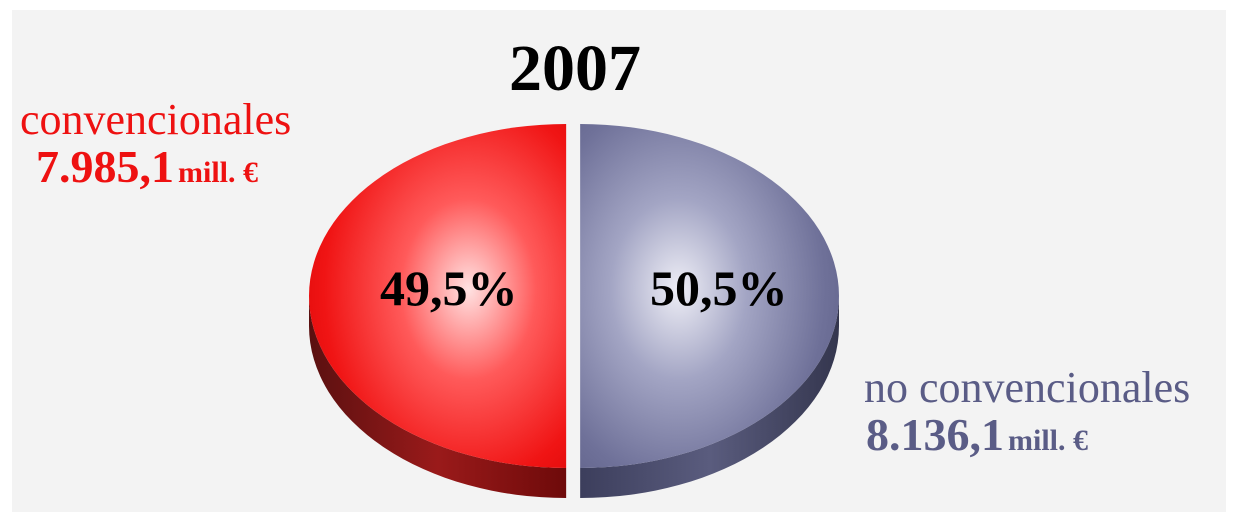  Describe the element at coordinates (719, 288) in the screenshot. I see `slice-percent-no-convencionales: 50,5%` at that location.